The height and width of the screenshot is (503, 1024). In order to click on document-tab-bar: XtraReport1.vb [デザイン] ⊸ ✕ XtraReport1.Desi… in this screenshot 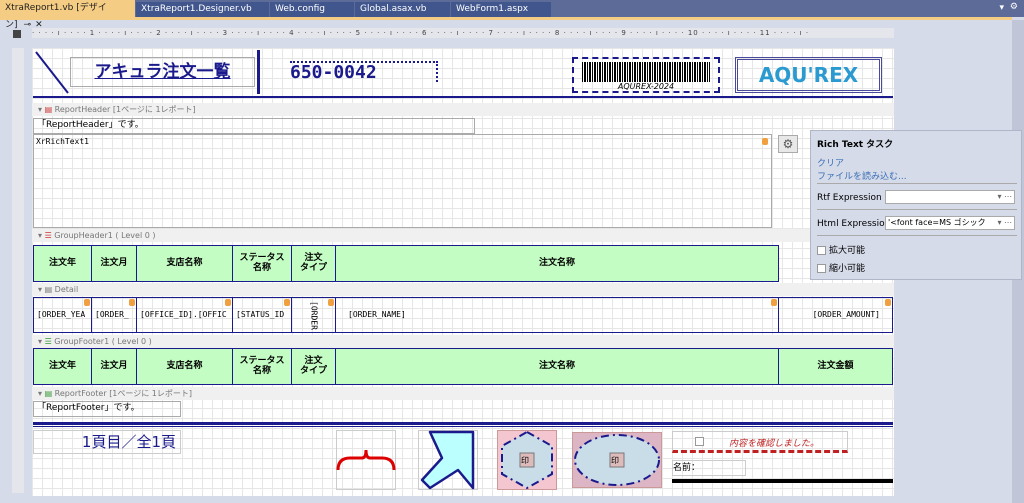, I will do `click(512, 15)`.